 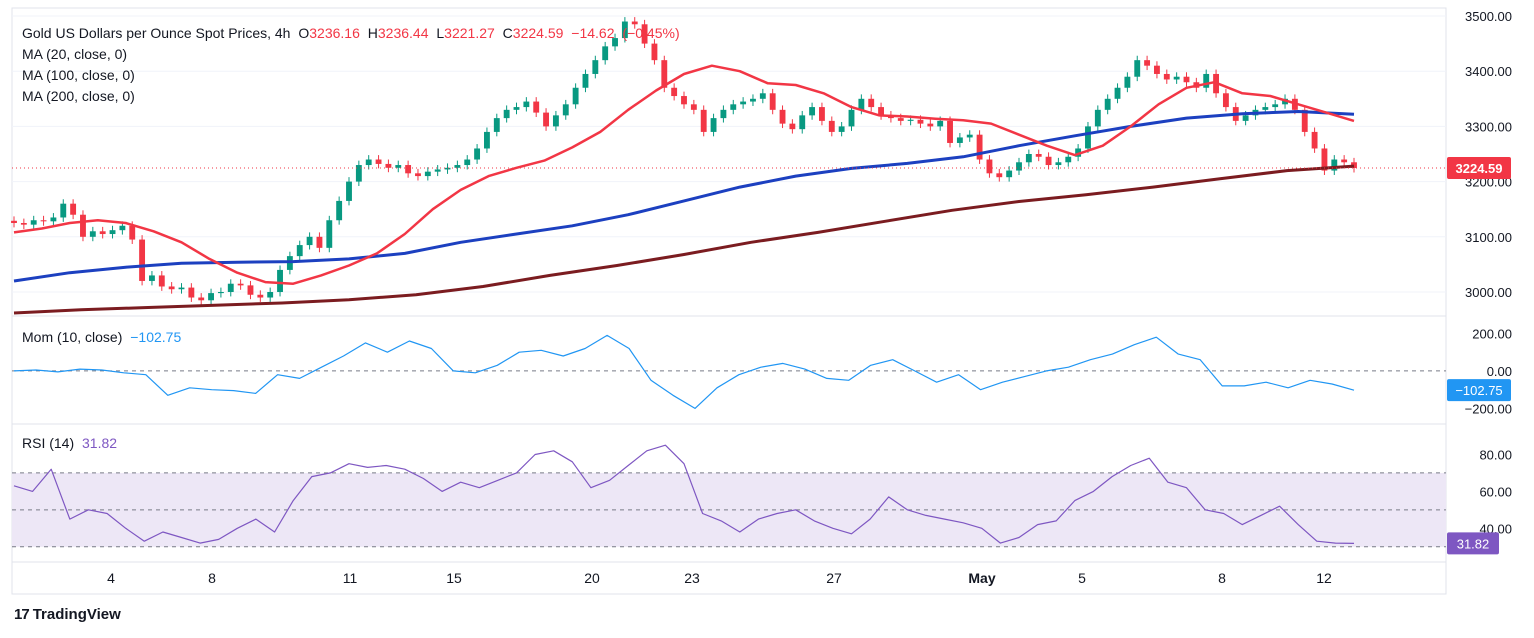 What do you see at coordinates (684, 494) in the screenshot?
I see `rsi-line` at bounding box center [684, 494].